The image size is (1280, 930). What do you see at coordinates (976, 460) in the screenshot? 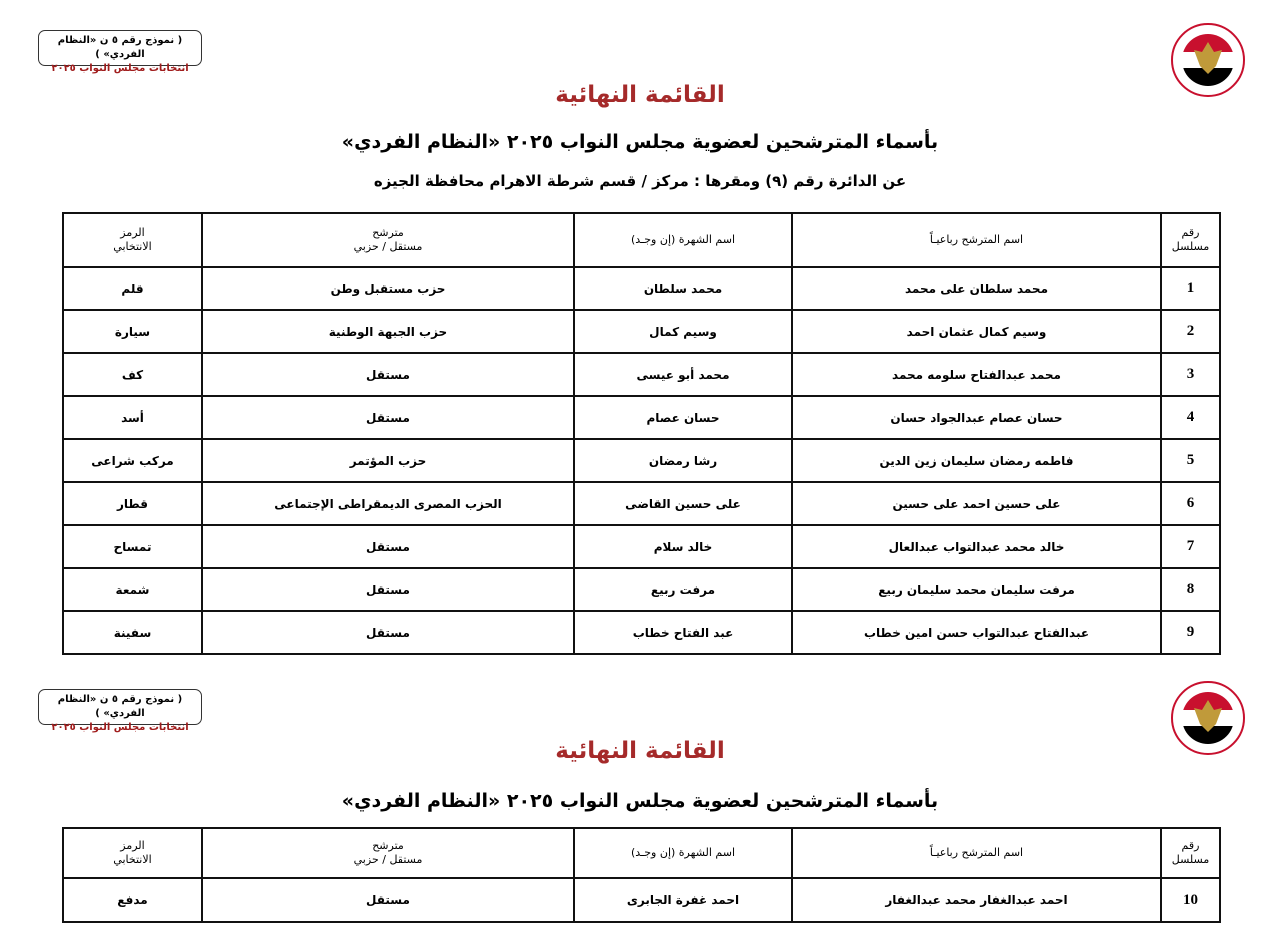
I see `full-name-cell: فاطمه رمضان سليمان زين الدين` at bounding box center [976, 460].